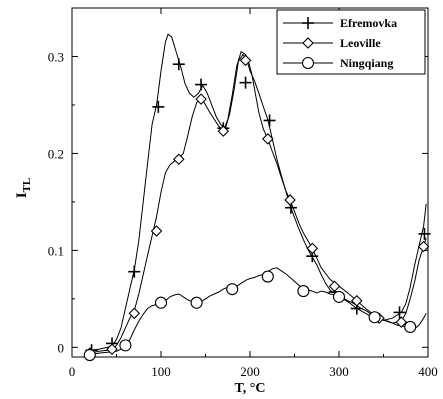  I want to click on legend-label-ningqiang: Ningqiang, so click(366, 63).